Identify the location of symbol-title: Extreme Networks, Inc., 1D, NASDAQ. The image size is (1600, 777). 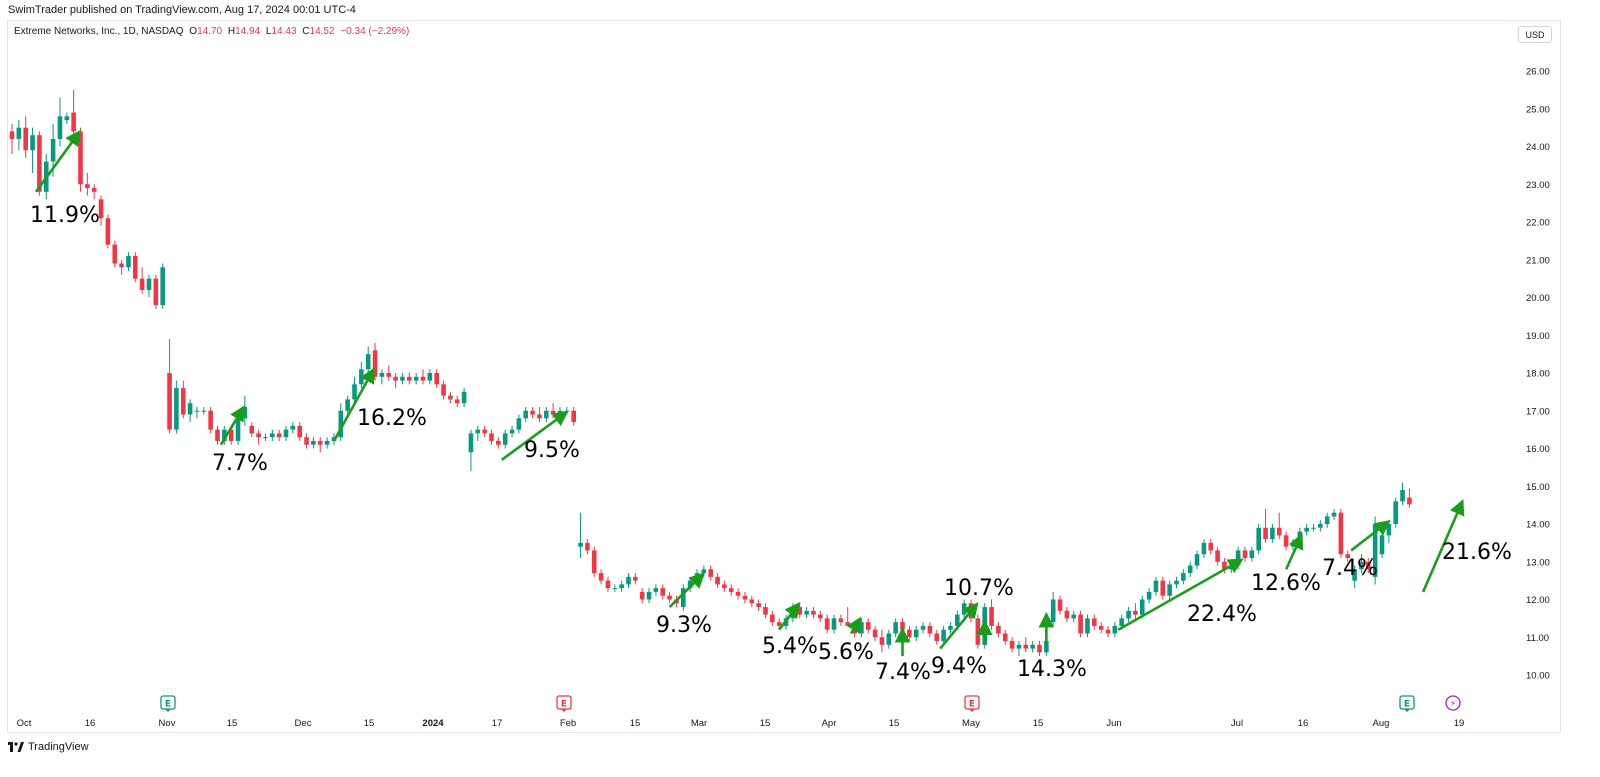
(99, 31).